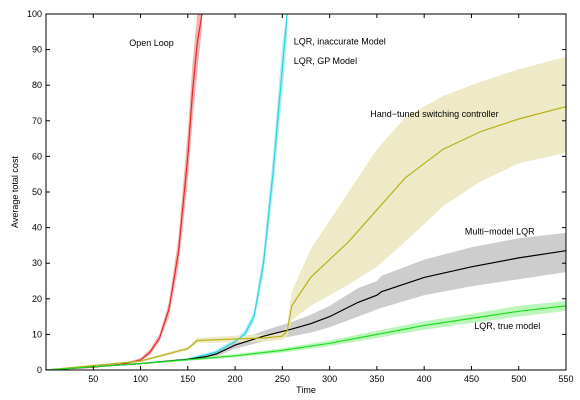  I want to click on x-tick-label: 250, so click(282, 379).